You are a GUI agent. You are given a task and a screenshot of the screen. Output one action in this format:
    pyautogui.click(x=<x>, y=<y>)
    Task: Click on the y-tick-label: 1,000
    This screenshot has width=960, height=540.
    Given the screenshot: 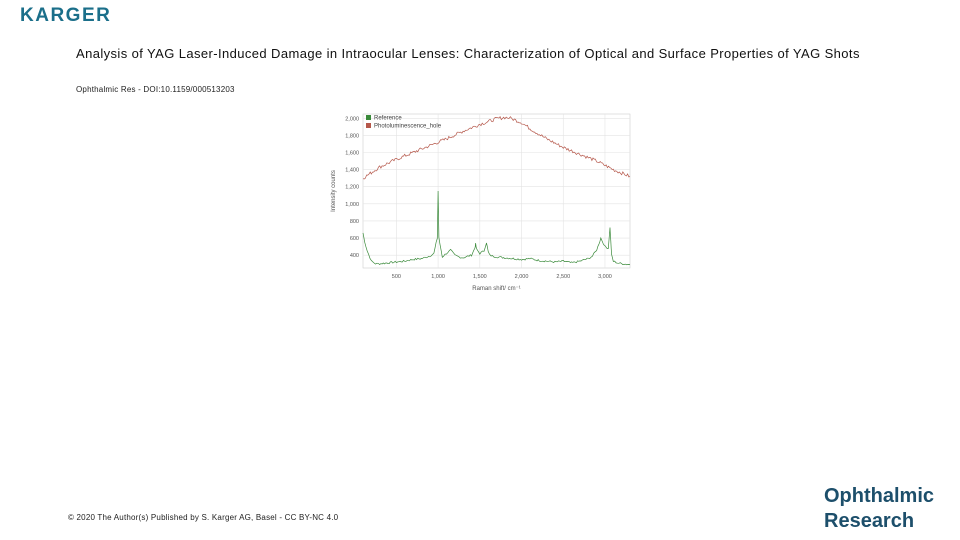 What is the action you would take?
    pyautogui.click(x=352, y=205)
    